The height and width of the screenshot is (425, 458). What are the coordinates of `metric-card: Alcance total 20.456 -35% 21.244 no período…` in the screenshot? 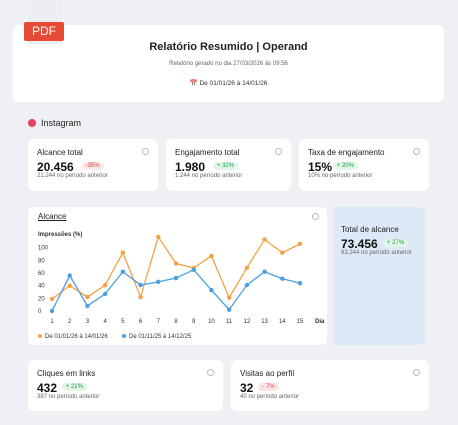 It's located at (93, 165).